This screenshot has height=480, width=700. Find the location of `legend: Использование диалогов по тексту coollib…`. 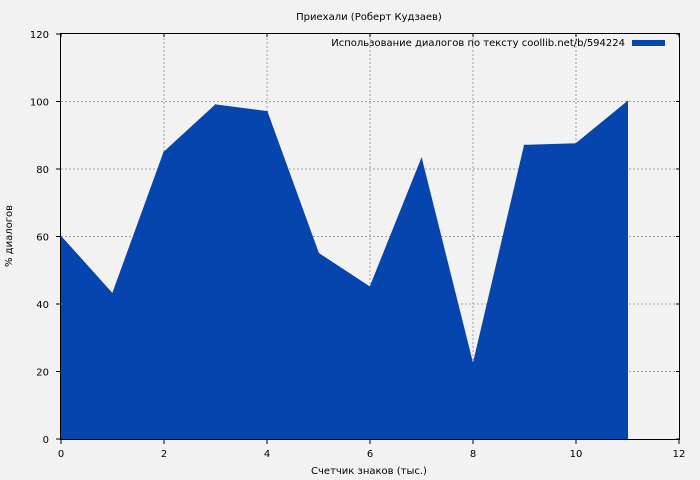

legend: Использование диалогов по тексту coollib… is located at coordinates (498, 43).